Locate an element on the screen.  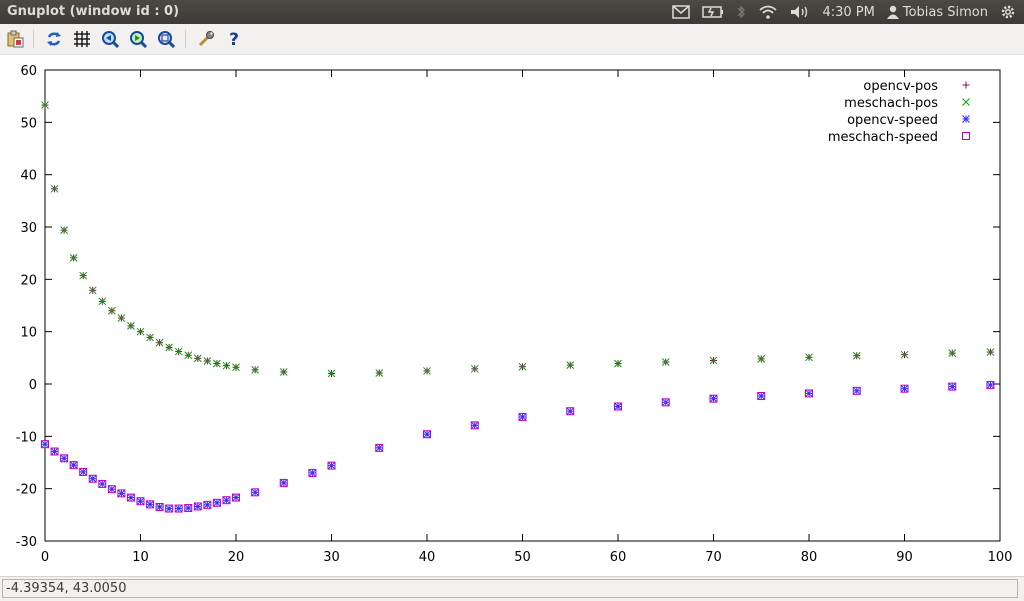
toolbar: ? is located at coordinates (512, 39).